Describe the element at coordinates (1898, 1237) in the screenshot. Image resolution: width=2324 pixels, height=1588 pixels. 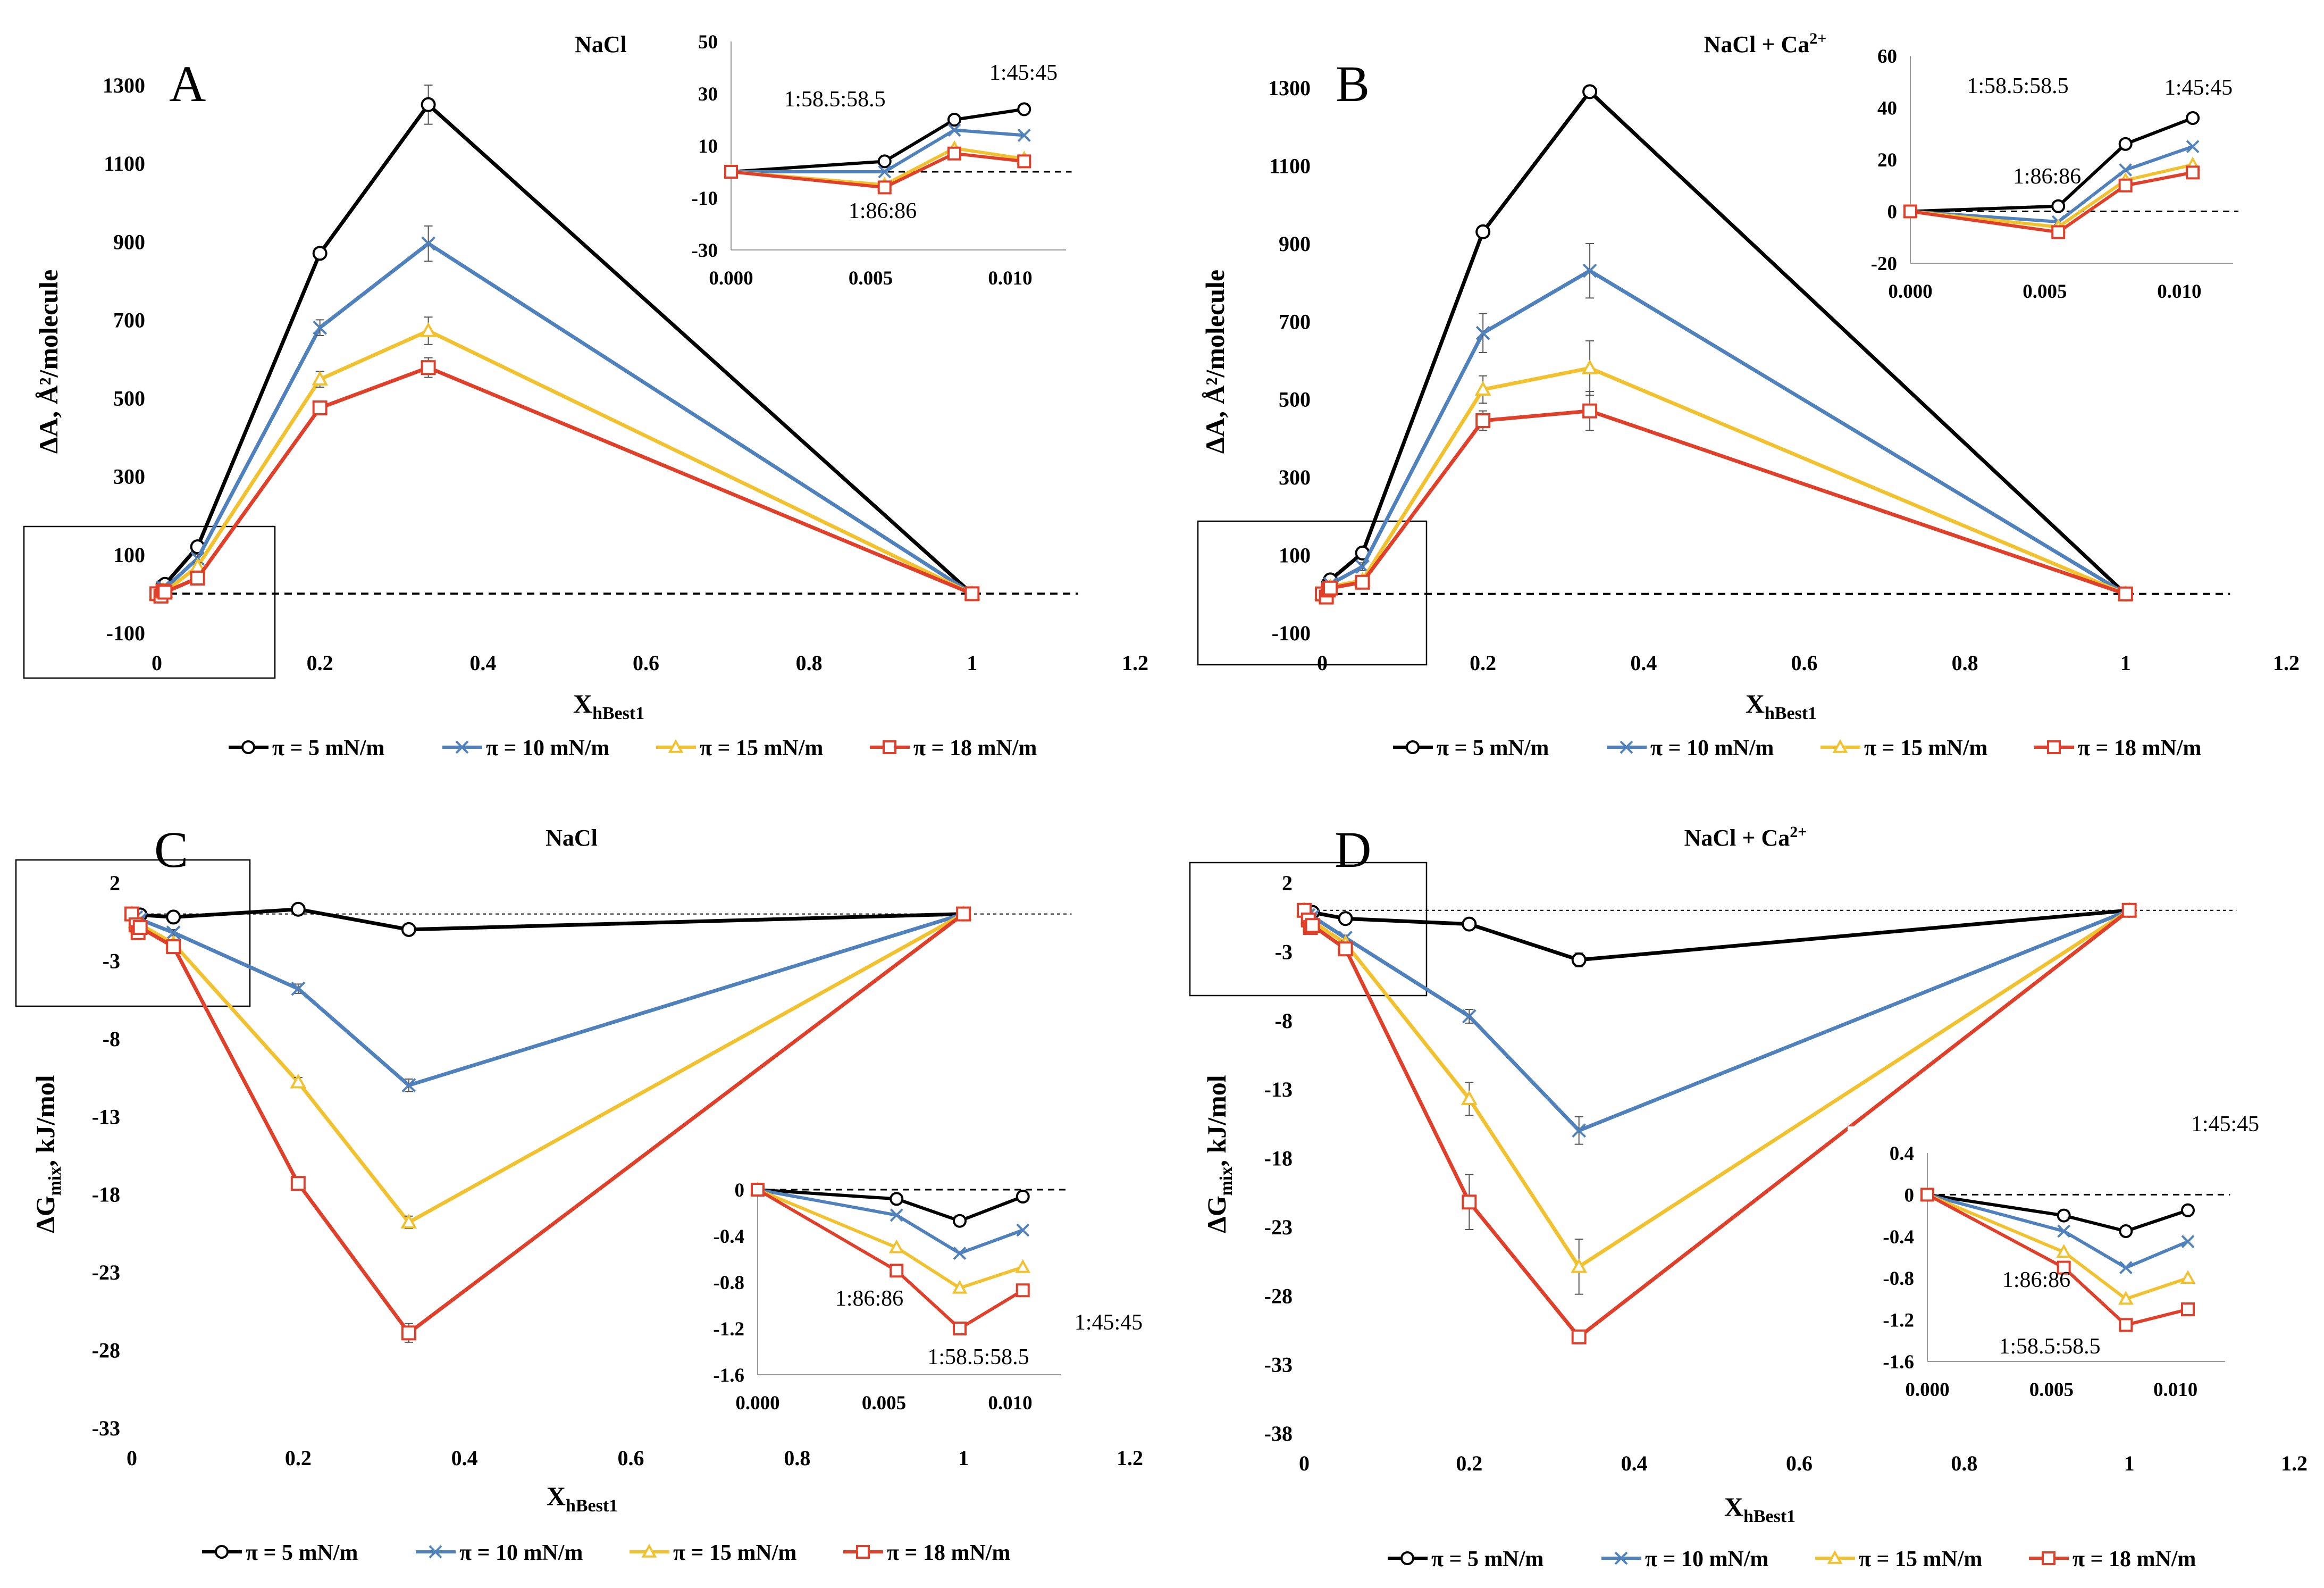
I see `inset-y-tick-label: -0.4` at that location.